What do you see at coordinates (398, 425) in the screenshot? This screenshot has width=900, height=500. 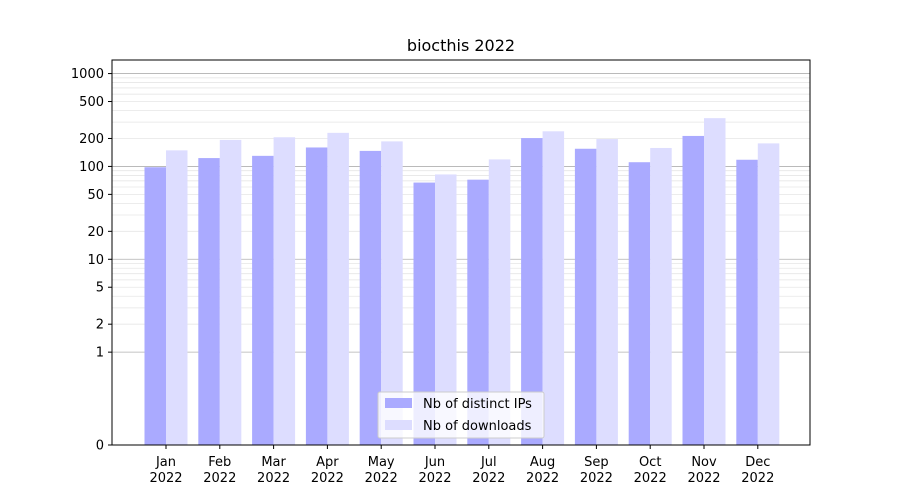 I see `legend-swatch-downloads` at bounding box center [398, 425].